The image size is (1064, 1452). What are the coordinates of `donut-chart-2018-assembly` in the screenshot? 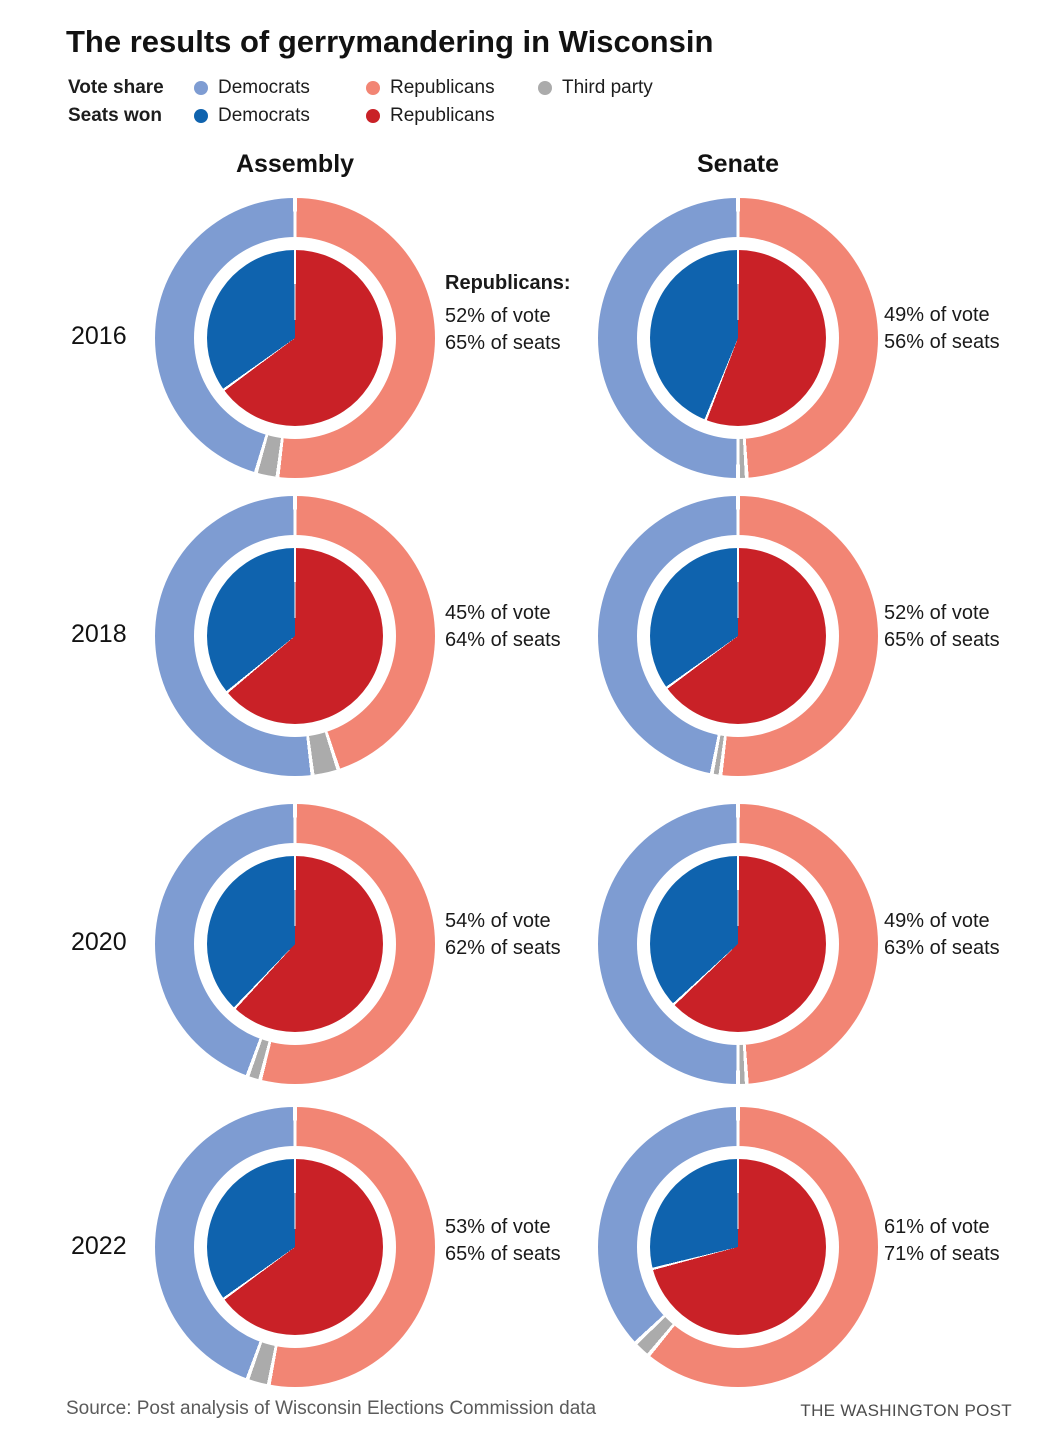 It's located at (295, 636).